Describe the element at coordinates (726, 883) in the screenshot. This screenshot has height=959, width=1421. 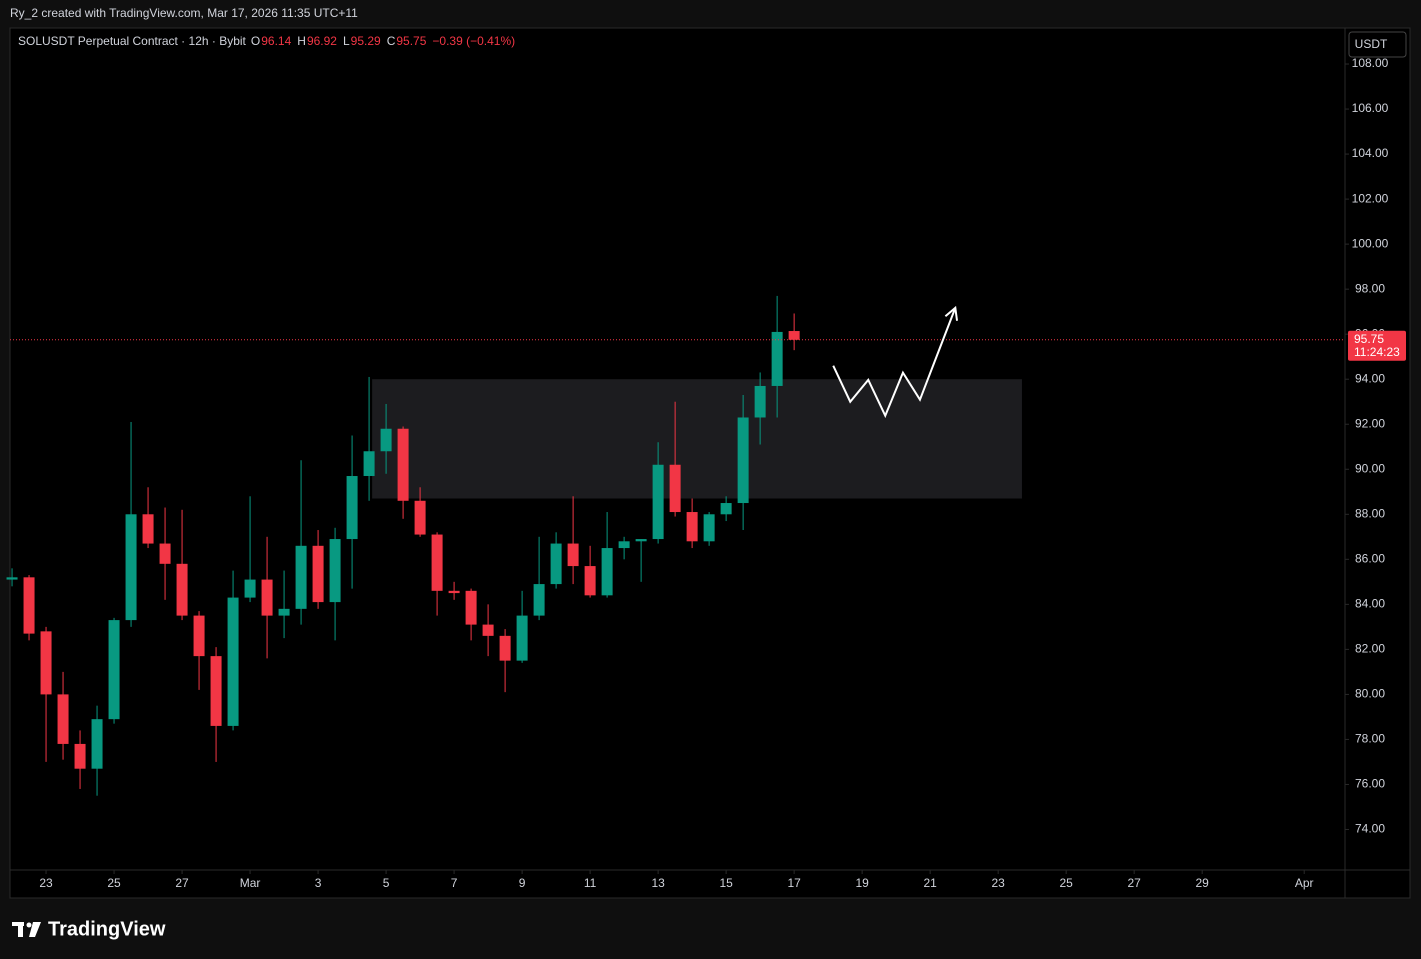
I see `x-tick-label: 15` at that location.